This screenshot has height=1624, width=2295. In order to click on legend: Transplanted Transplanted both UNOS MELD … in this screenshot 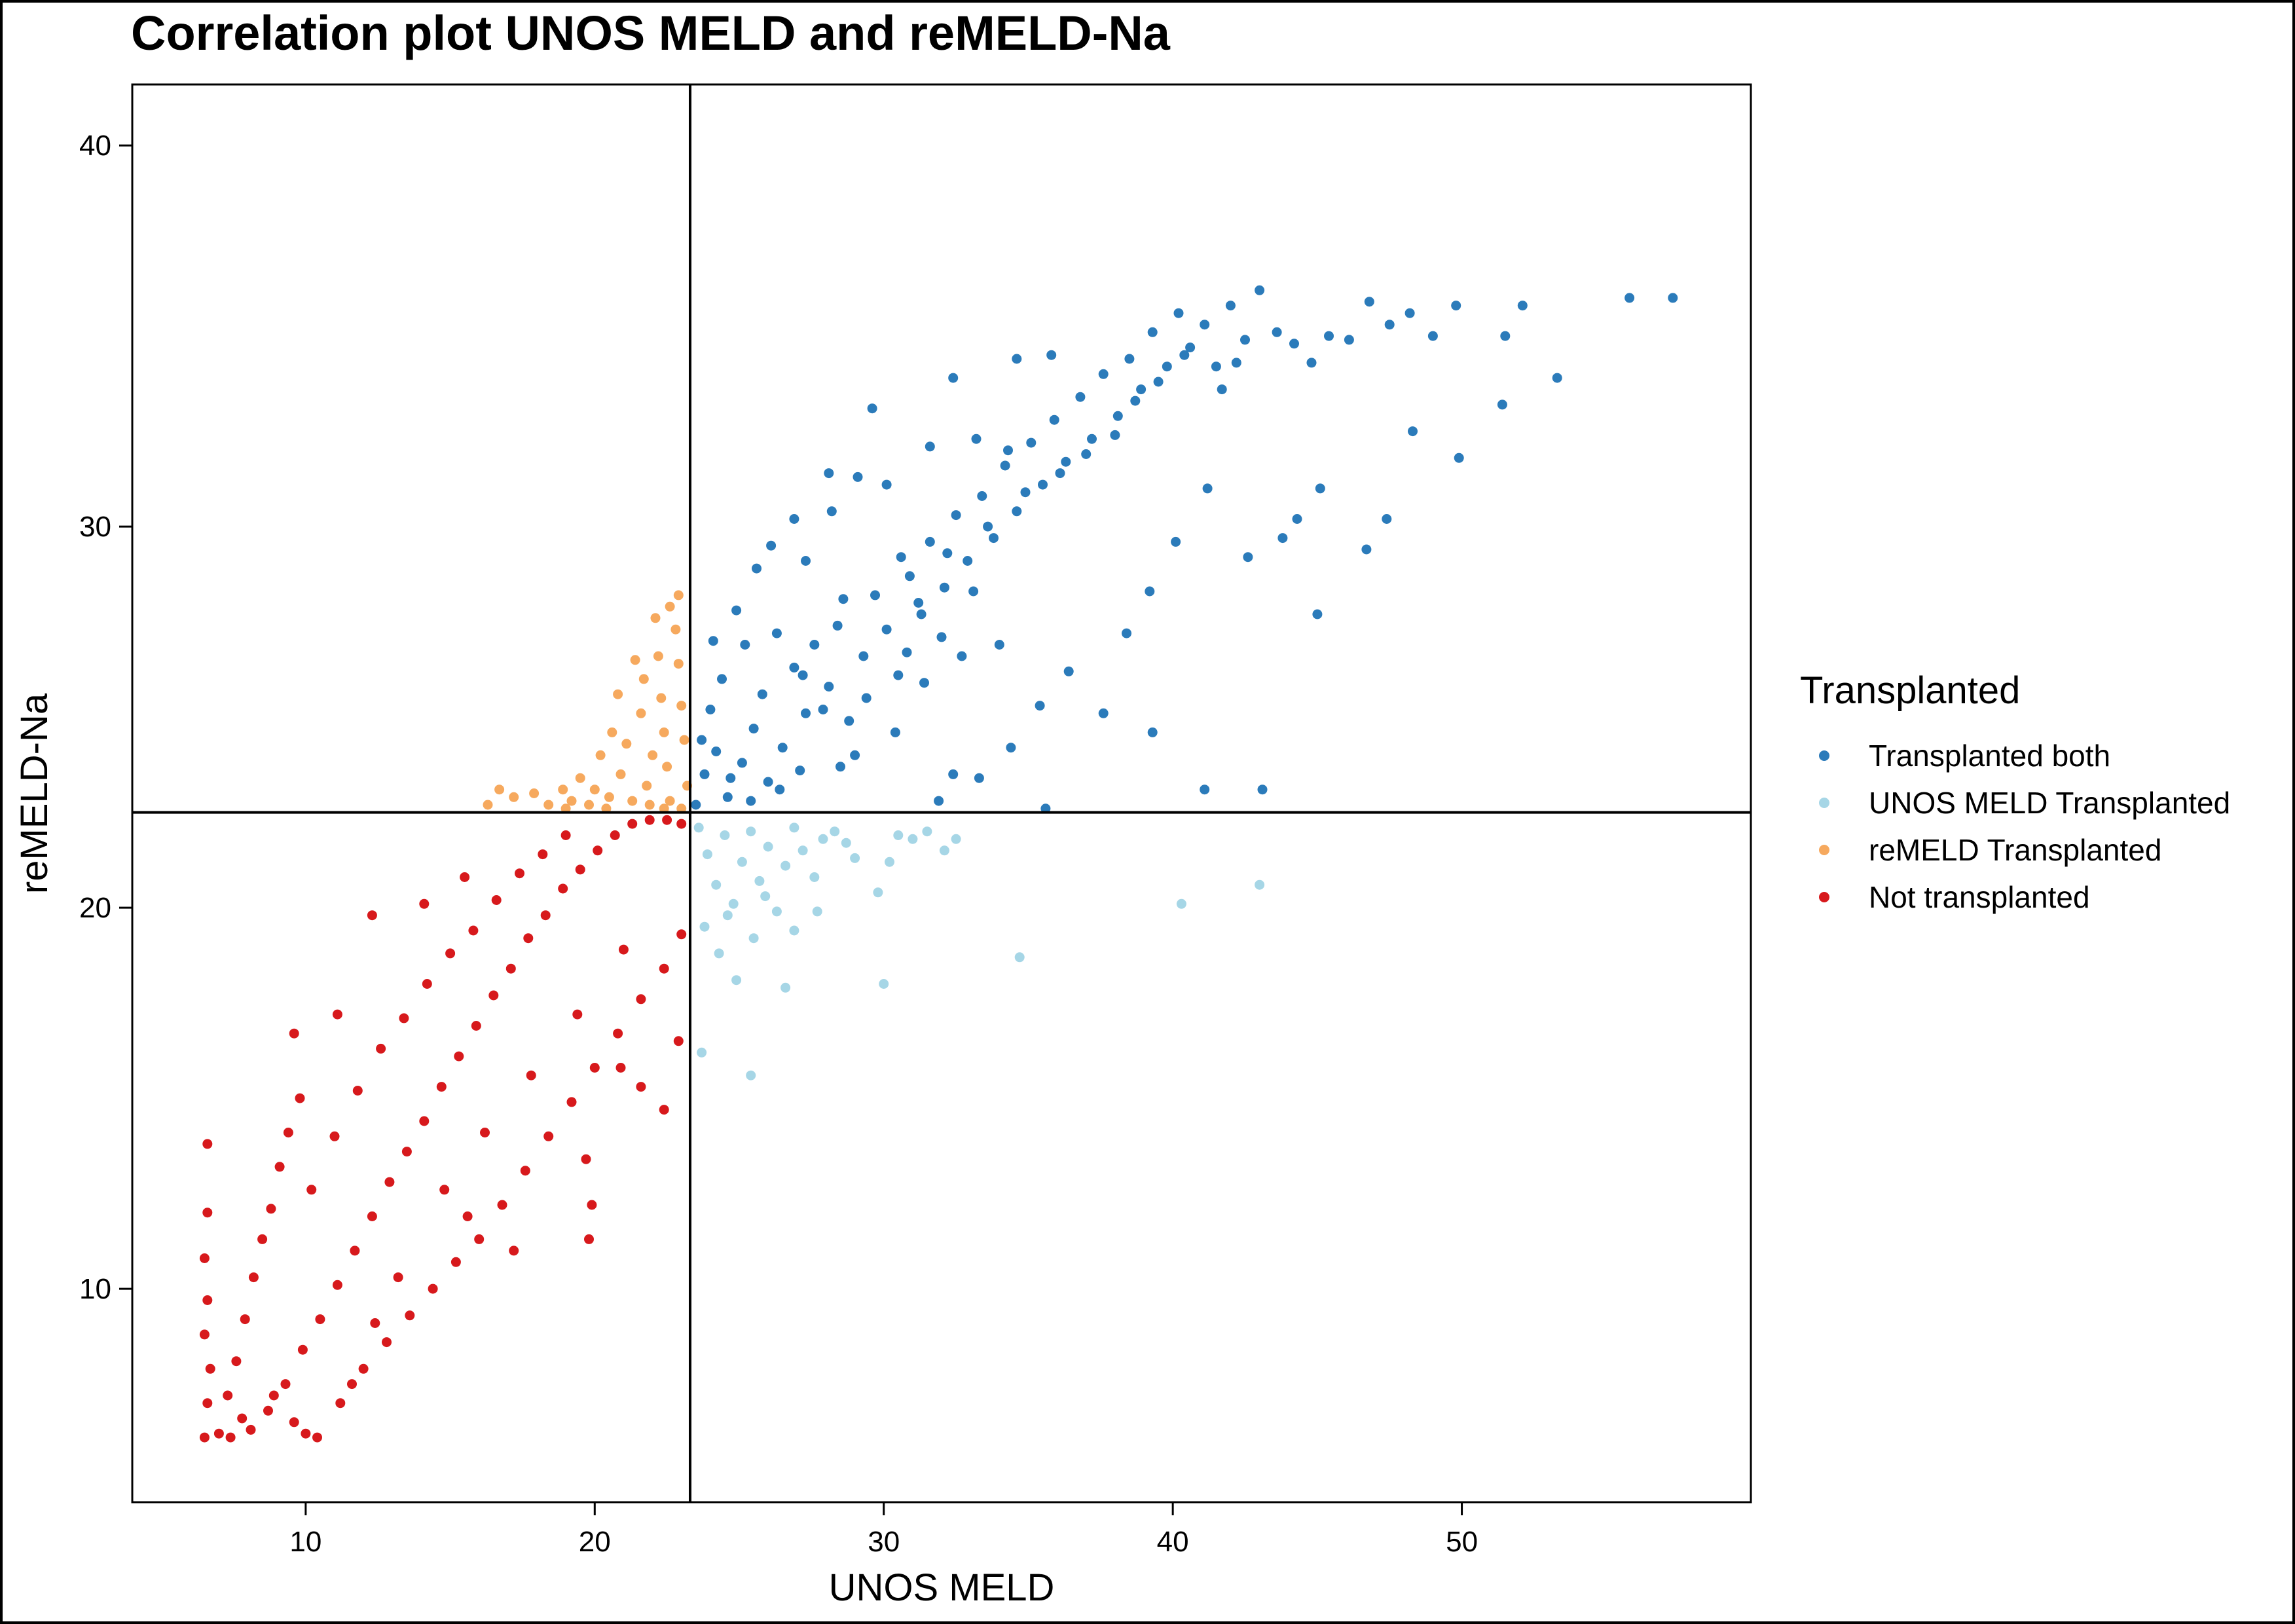, I will do `click(2015, 791)`.